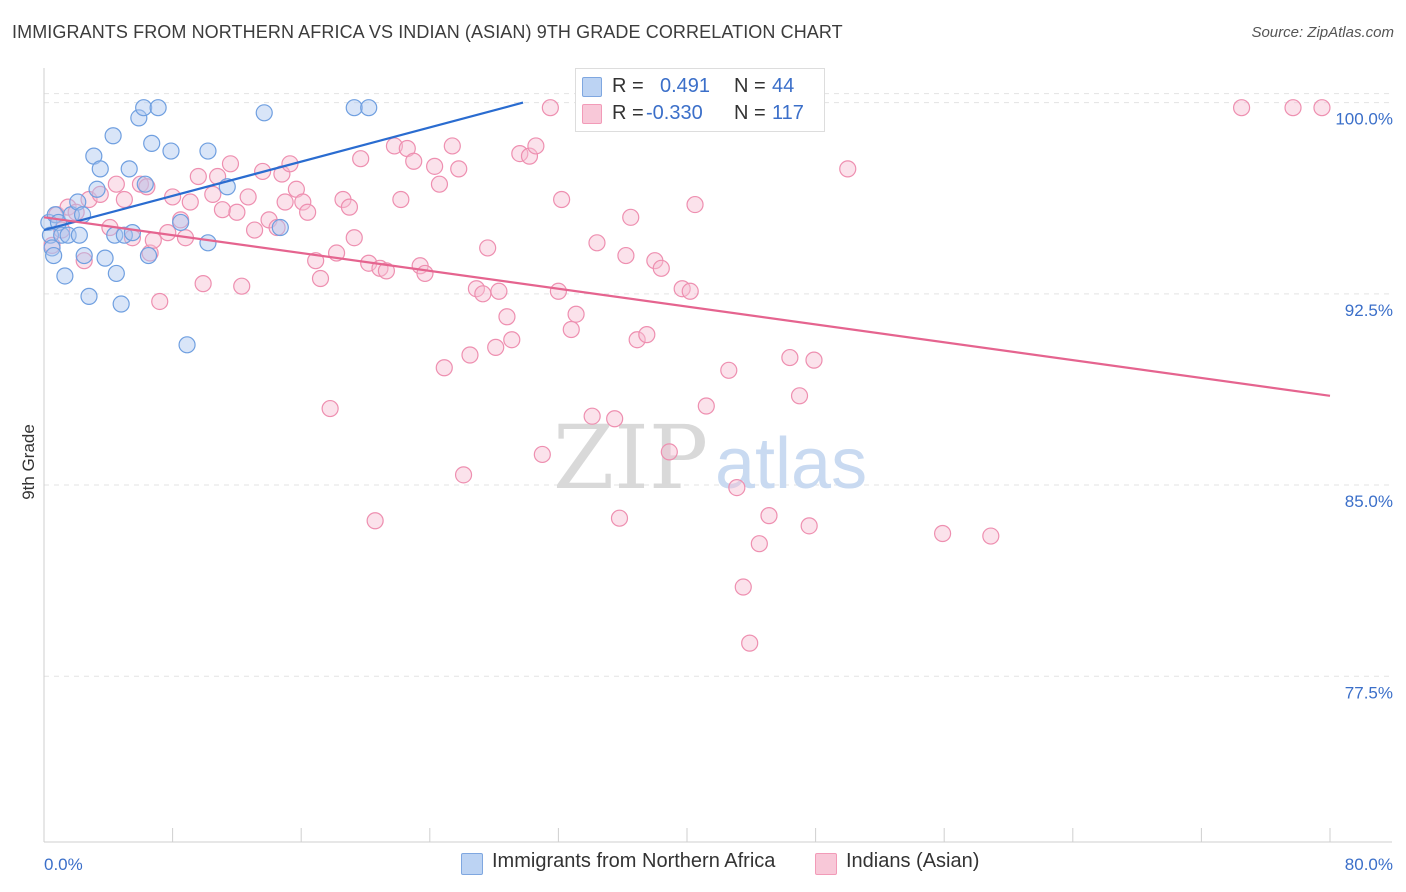 Image resolution: width=1406 pixels, height=892 pixels. I want to click on legend-r-value-pink: -0.330, so click(674, 113).